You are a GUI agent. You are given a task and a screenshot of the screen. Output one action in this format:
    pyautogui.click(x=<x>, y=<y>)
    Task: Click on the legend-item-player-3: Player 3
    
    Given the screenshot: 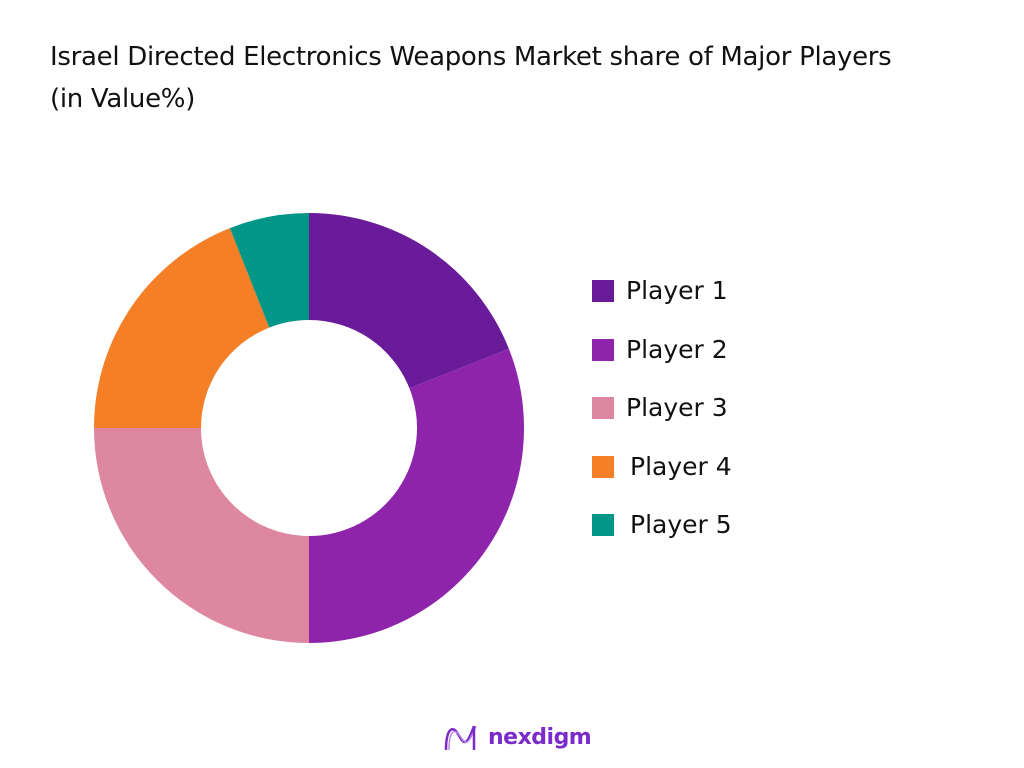 What is the action you would take?
    pyautogui.click(x=662, y=418)
    